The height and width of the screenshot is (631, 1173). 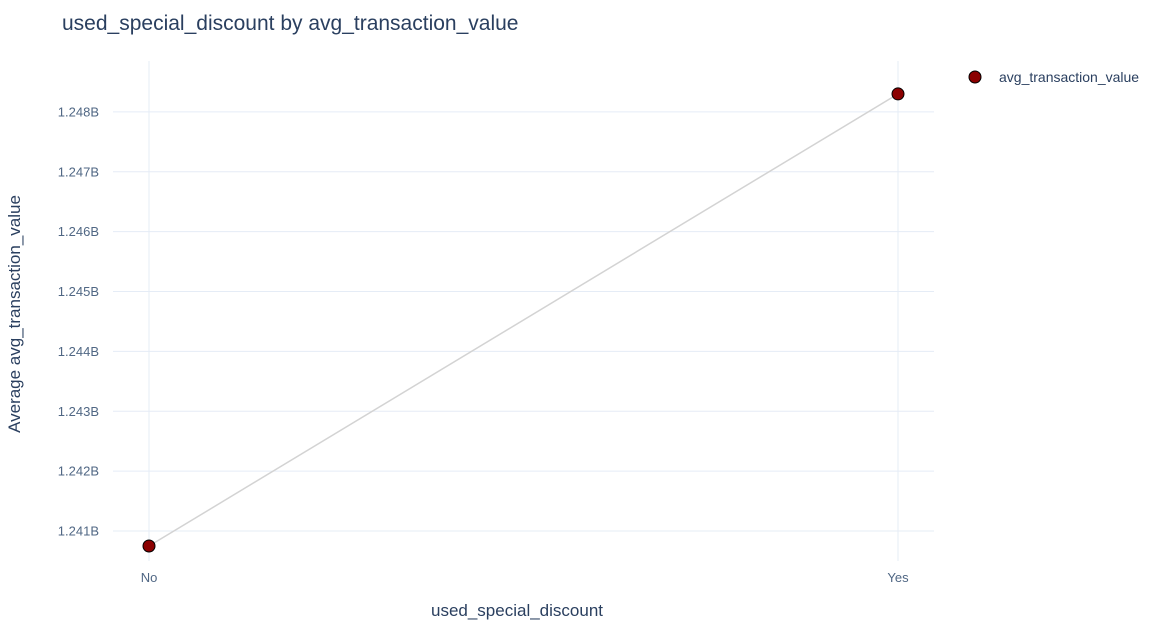 I want to click on legend-marker-icon, so click(x=975, y=77).